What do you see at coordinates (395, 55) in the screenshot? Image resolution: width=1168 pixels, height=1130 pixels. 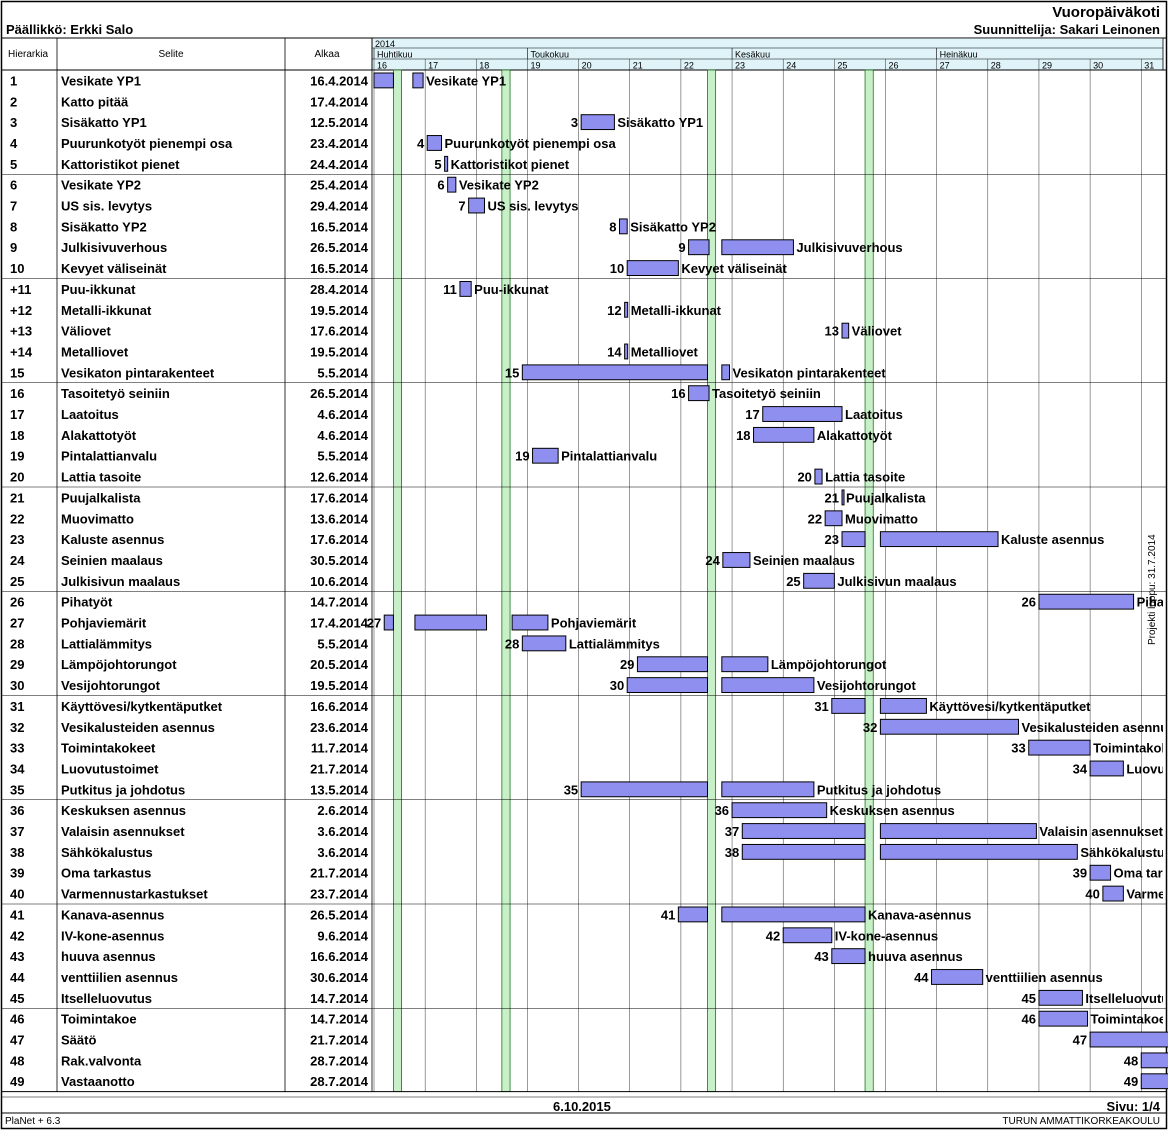 I see `month-label: Huhtikuu` at bounding box center [395, 55].